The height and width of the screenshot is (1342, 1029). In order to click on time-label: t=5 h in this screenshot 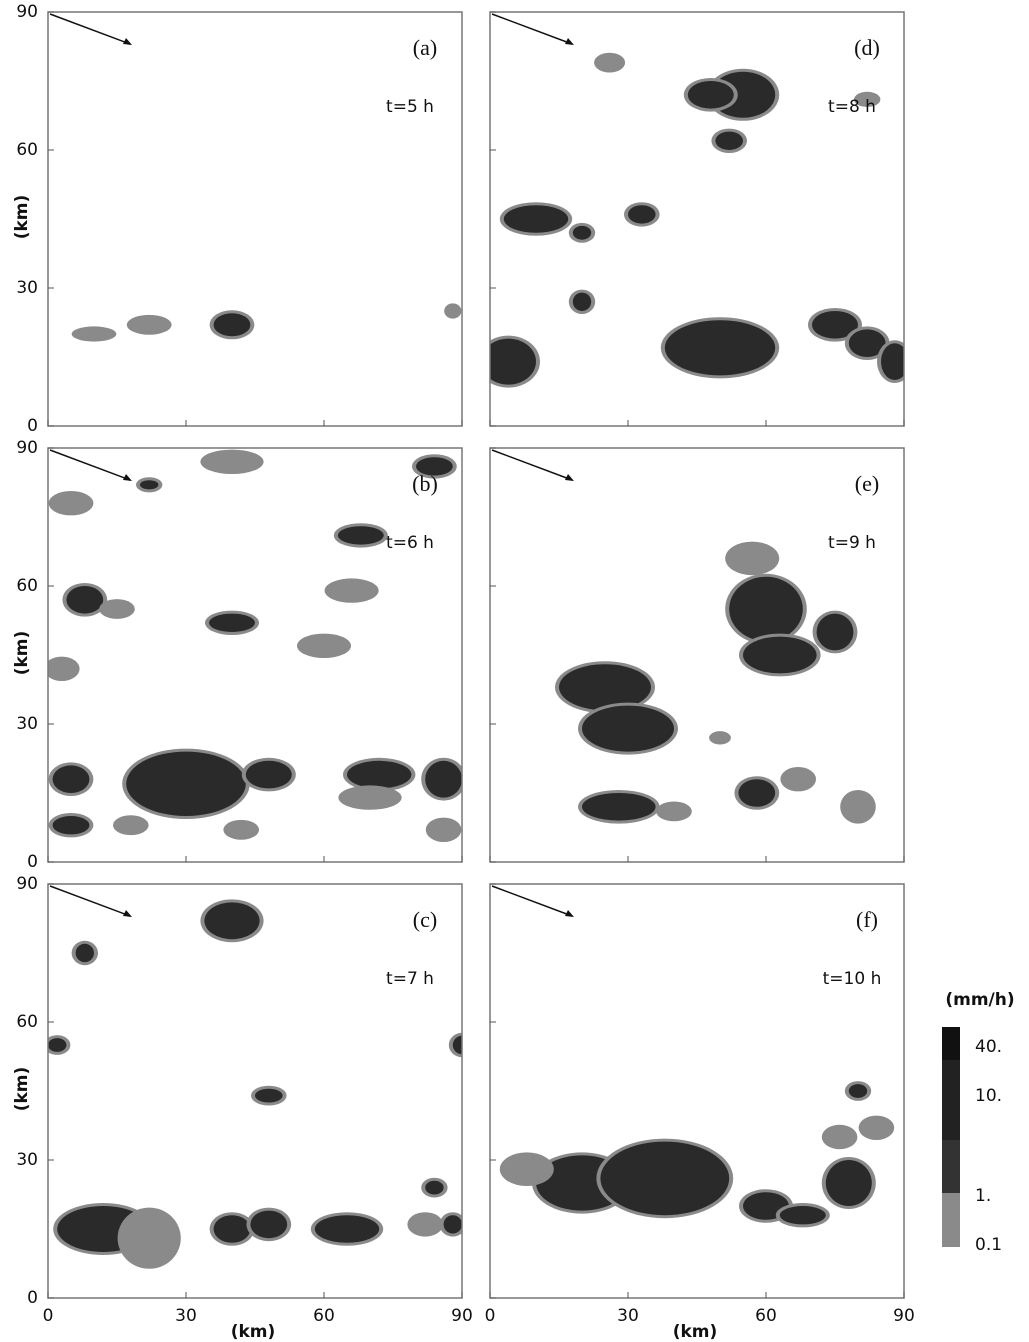, I will do `click(410, 107)`.